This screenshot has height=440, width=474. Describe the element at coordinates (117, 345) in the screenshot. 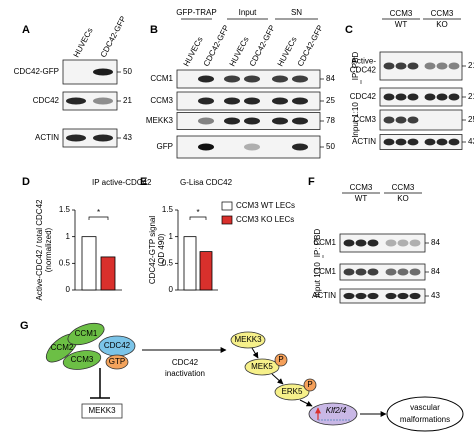

I see `node-label: CDC42` at that location.